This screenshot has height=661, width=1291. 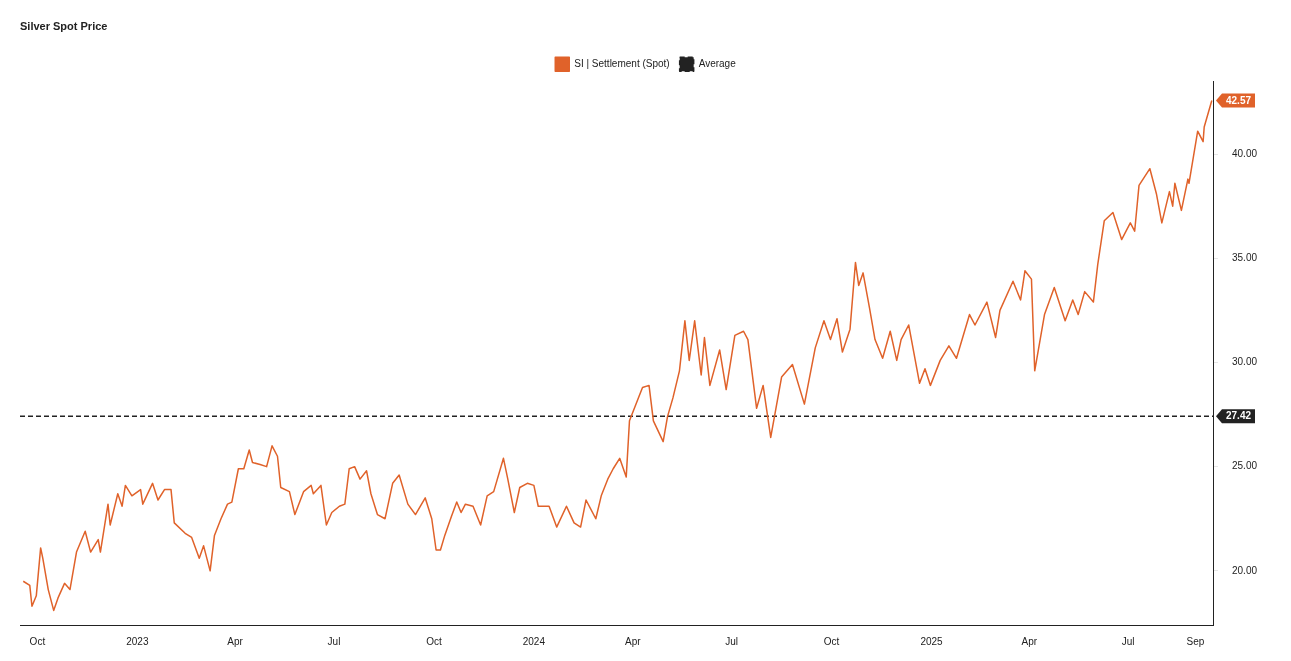 What do you see at coordinates (1195, 641) in the screenshot?
I see `x-tick-label: Sep` at bounding box center [1195, 641].